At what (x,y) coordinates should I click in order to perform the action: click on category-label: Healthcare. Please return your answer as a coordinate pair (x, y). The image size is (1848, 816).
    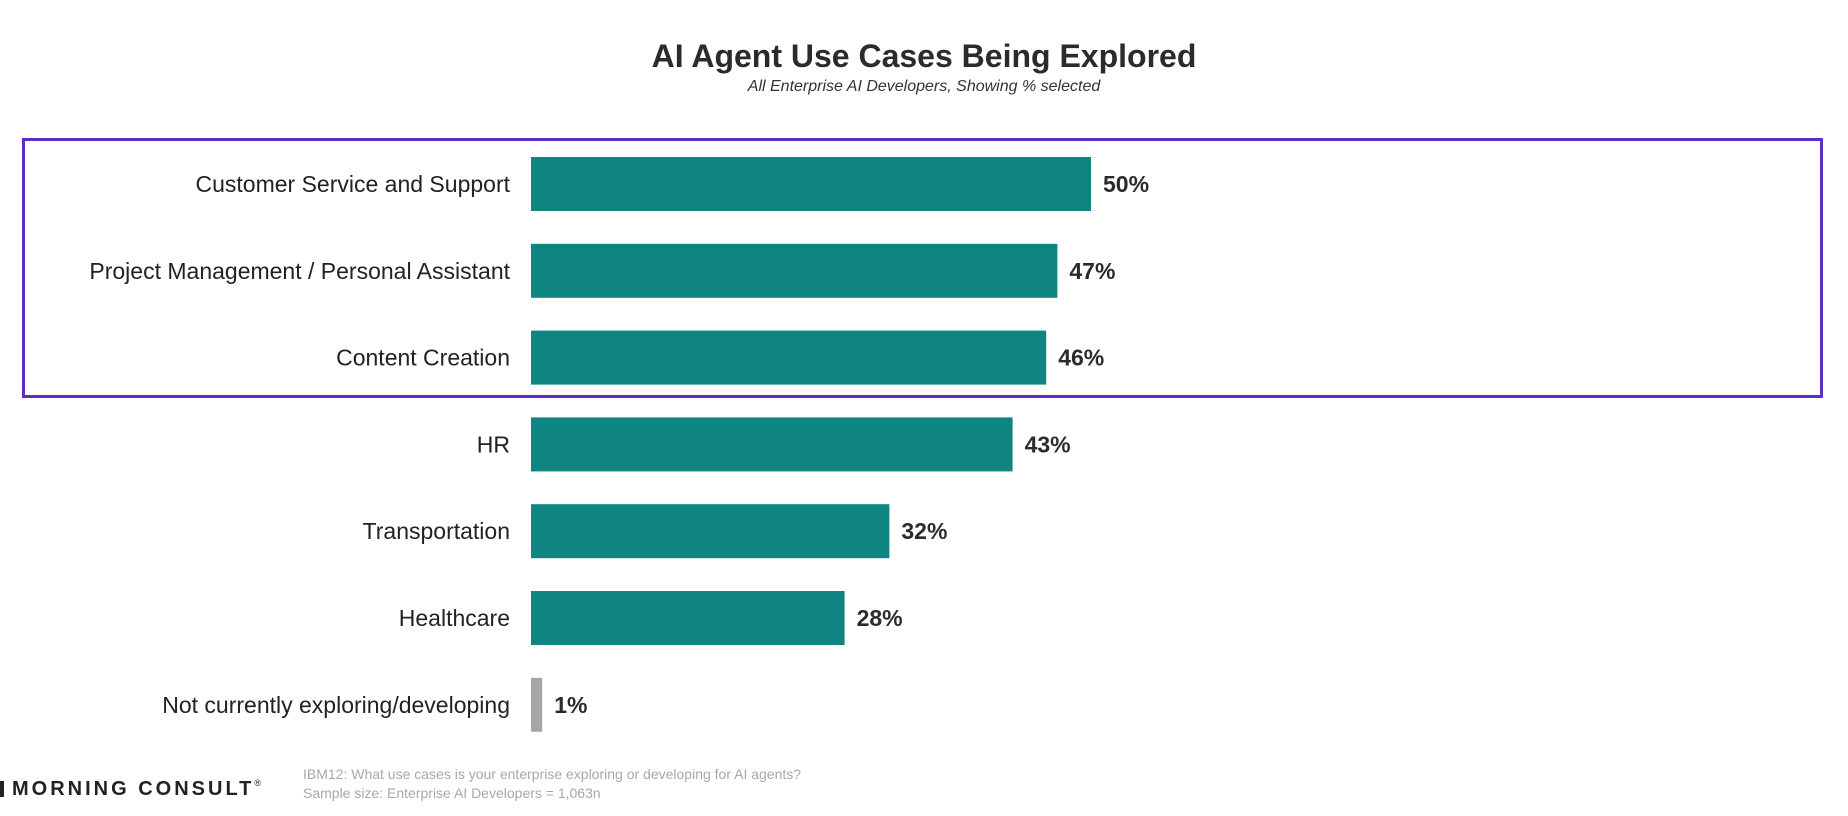
    Looking at the image, I should click on (454, 618).